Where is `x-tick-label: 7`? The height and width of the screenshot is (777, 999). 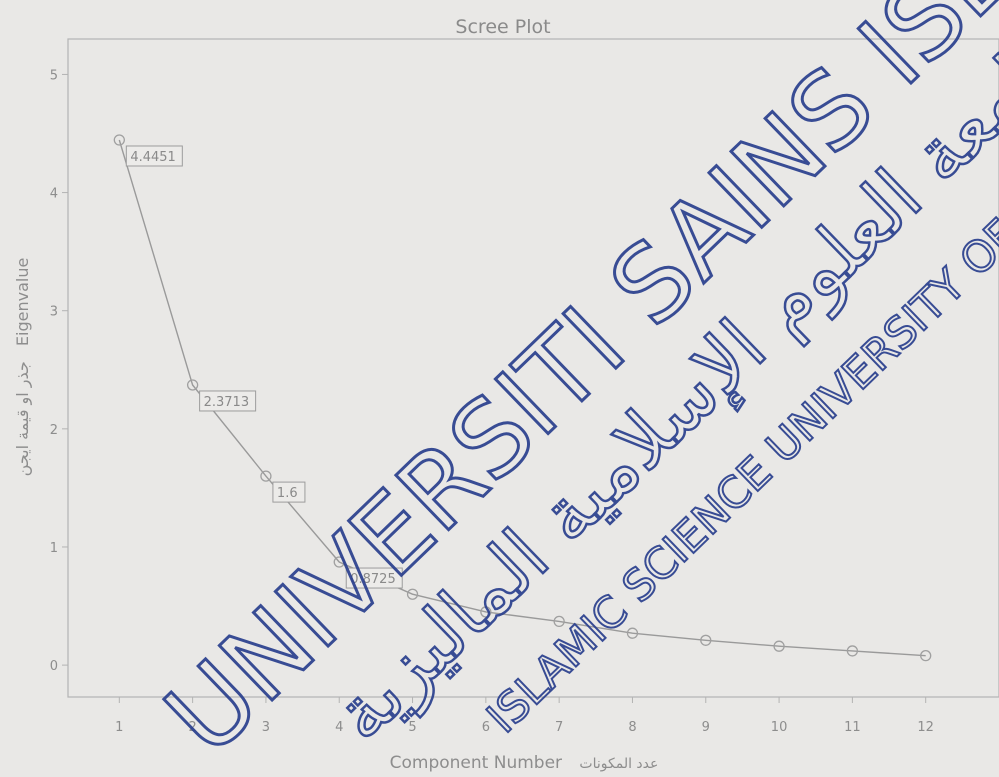 x-tick-label: 7 is located at coordinates (559, 727).